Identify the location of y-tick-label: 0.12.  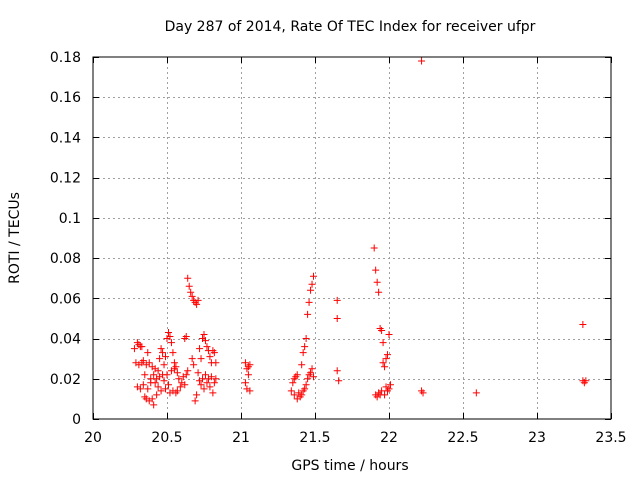
(65, 179).